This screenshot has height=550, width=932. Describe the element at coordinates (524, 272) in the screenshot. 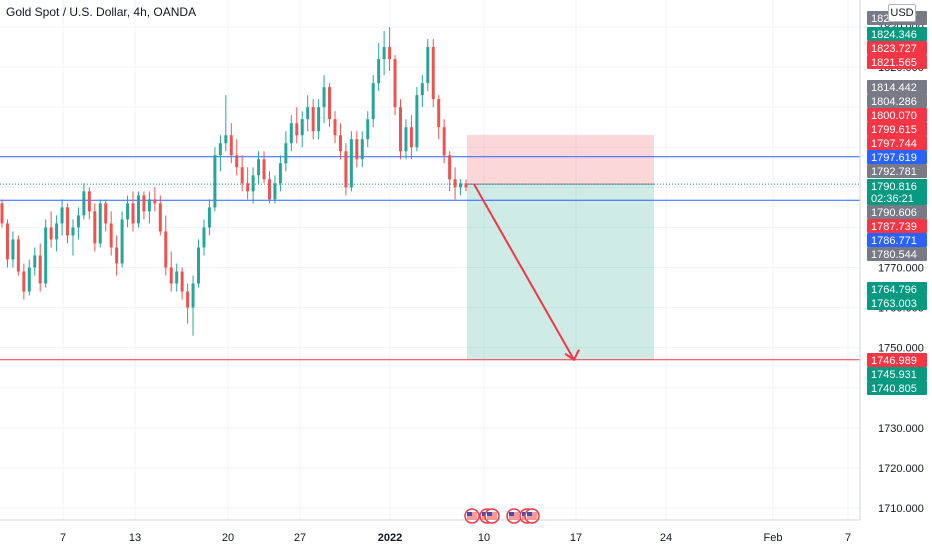

I see `trend-arrow` at that location.